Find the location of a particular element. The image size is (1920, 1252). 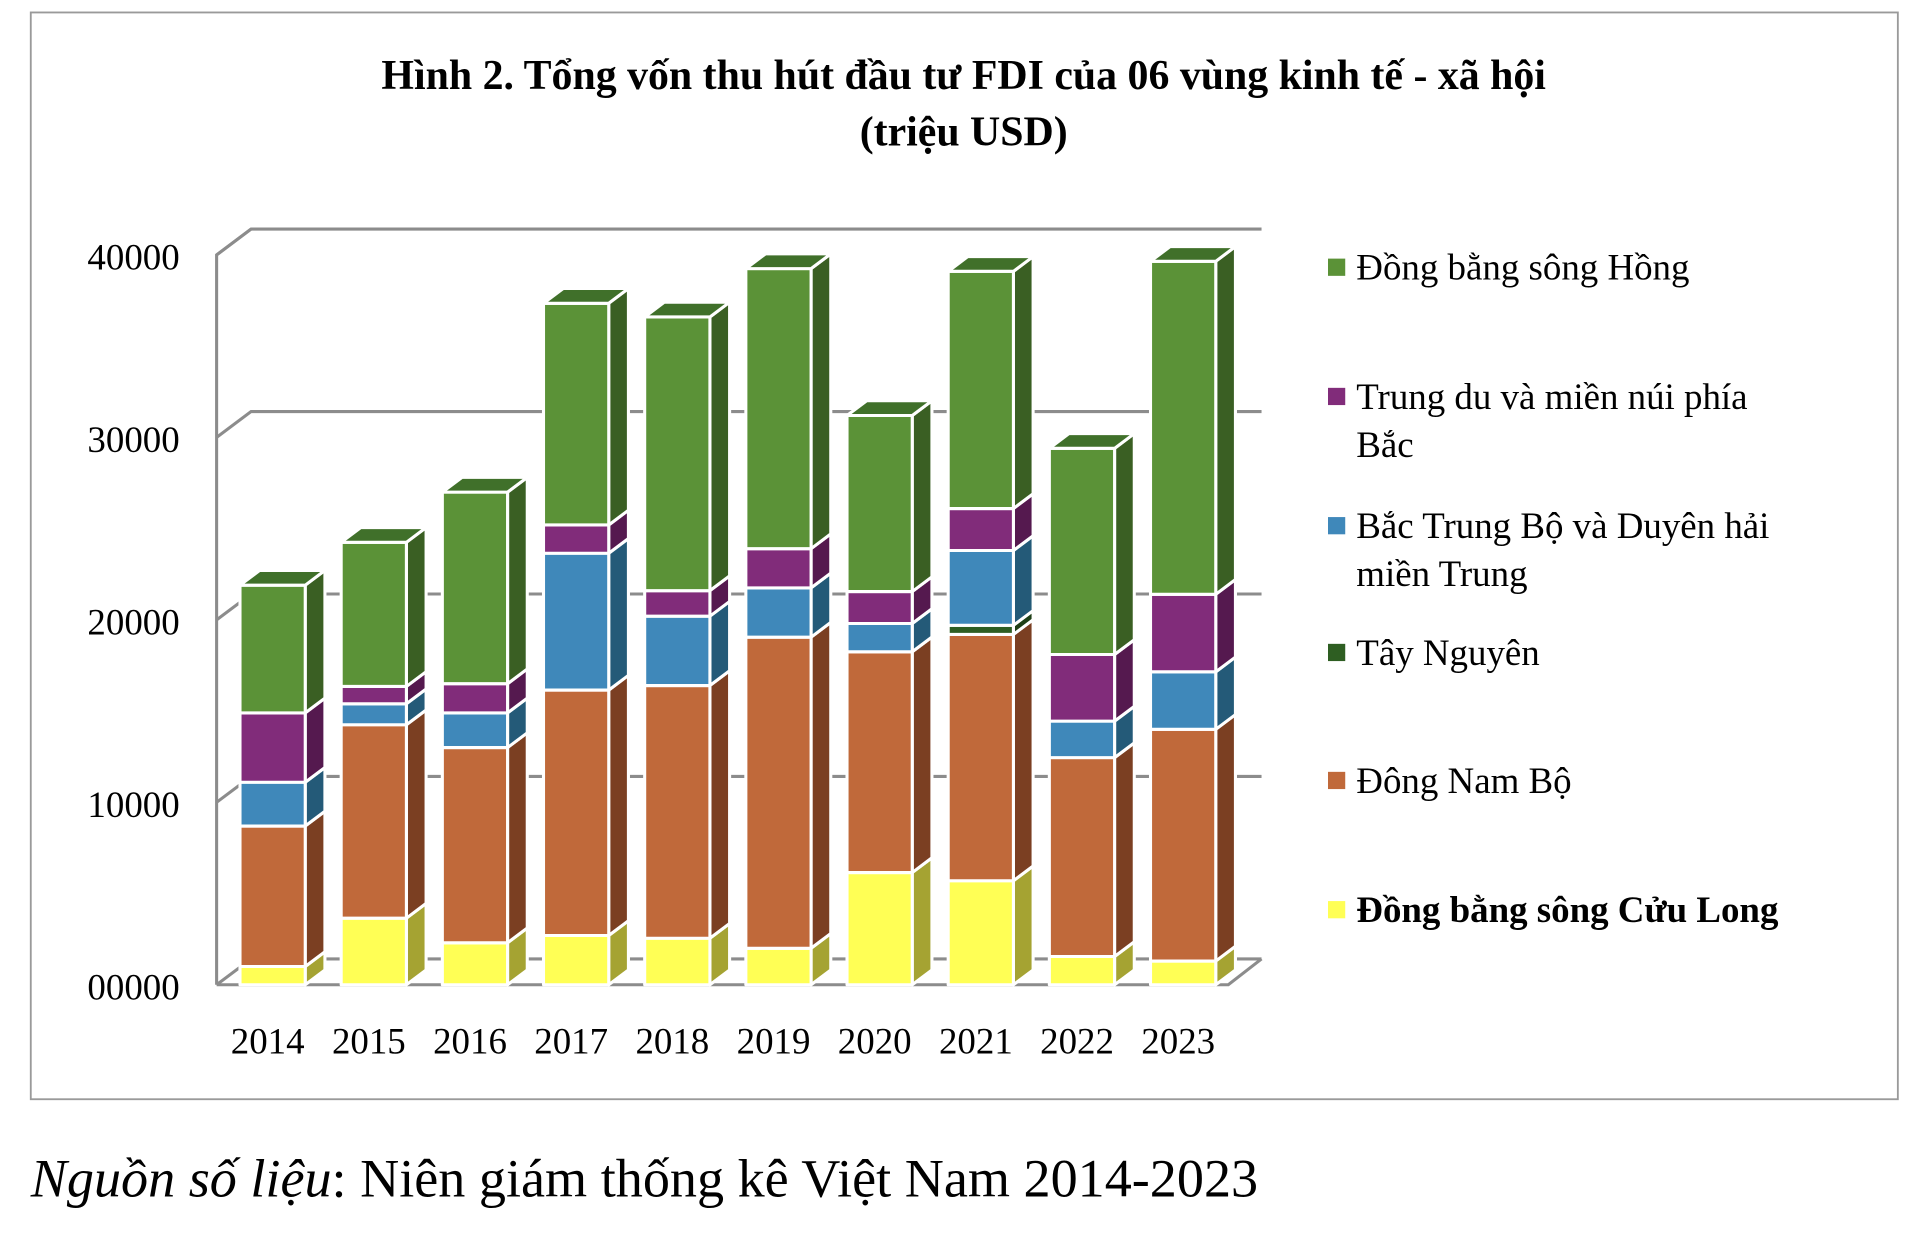

chart-subtitle: (triệu USD) is located at coordinates (964, 132).